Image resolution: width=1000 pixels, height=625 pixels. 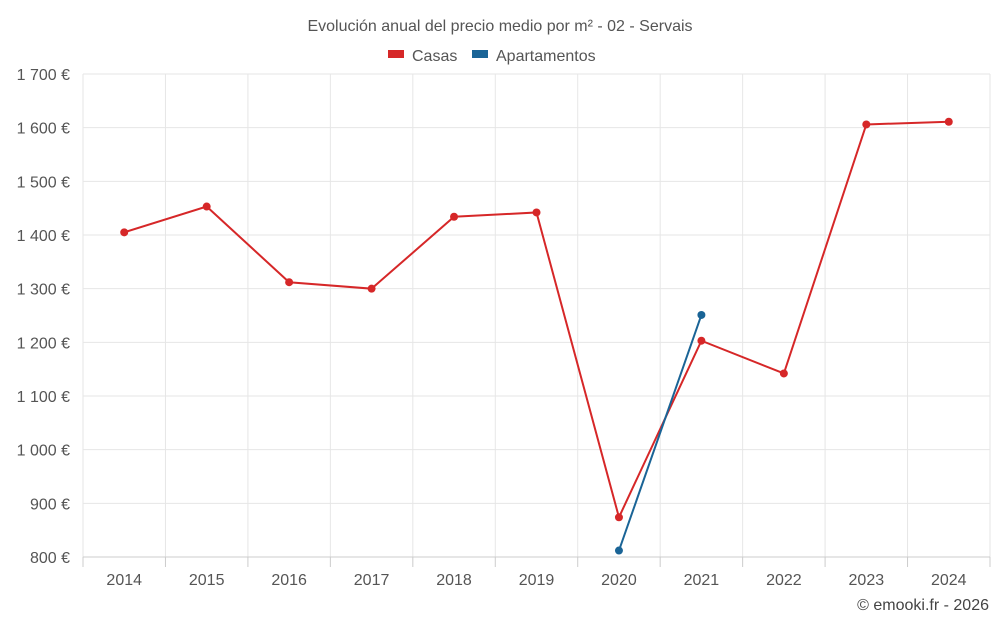 What do you see at coordinates (546, 56) in the screenshot?
I see `legend-label-apartamentos: Apartamentos` at bounding box center [546, 56].